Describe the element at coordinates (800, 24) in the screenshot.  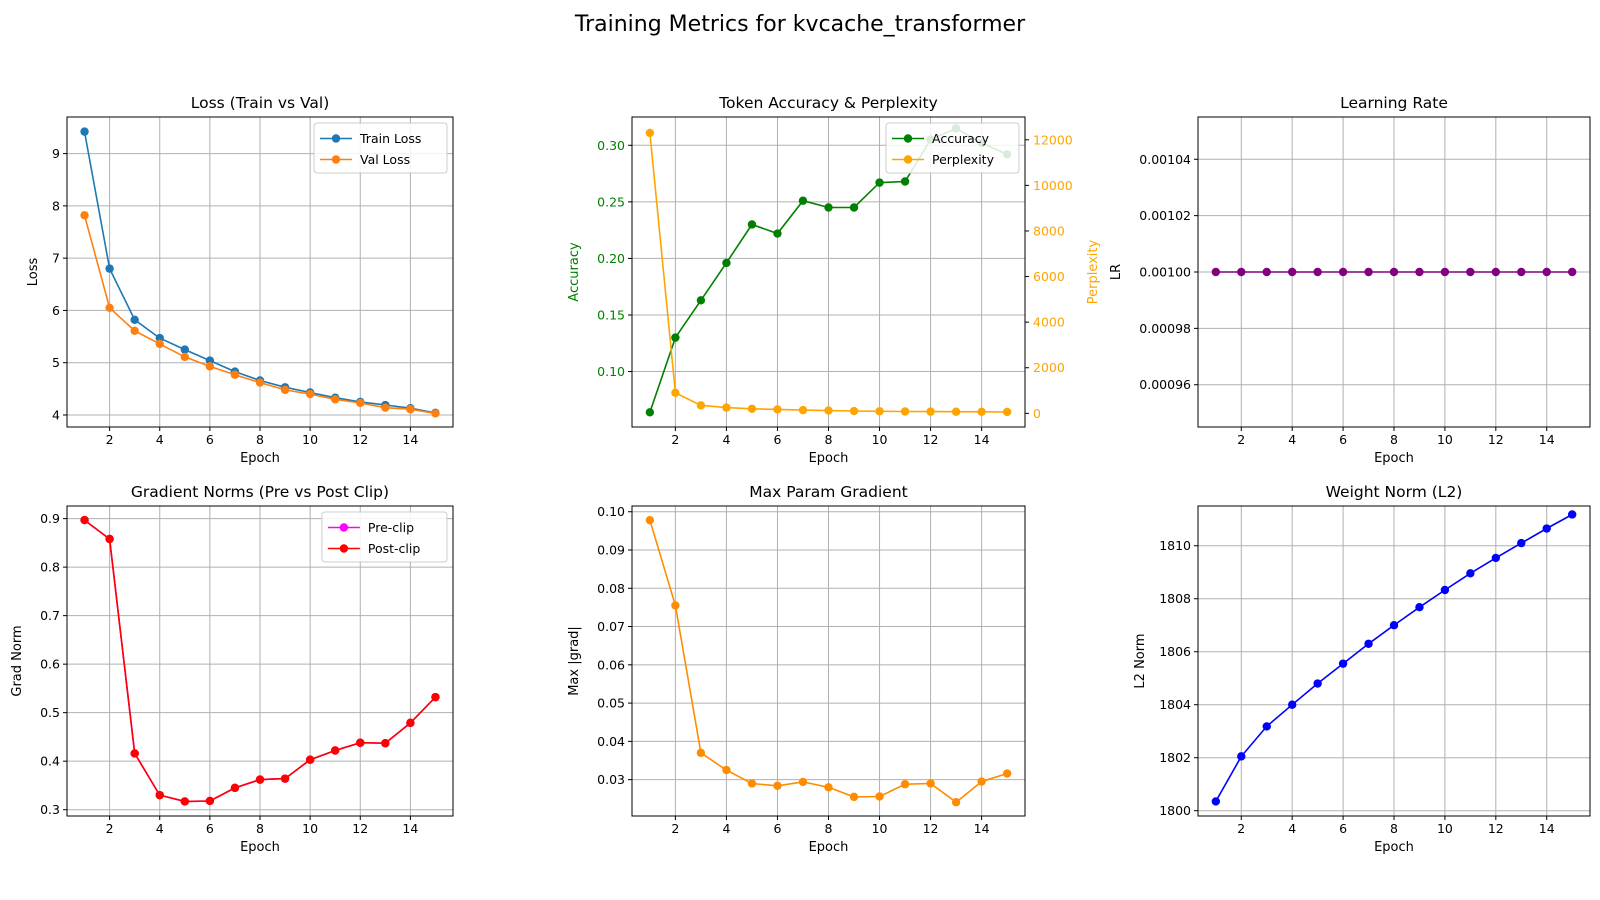
I see `figure-title: Training Metrics for kvcache_transformer` at that location.